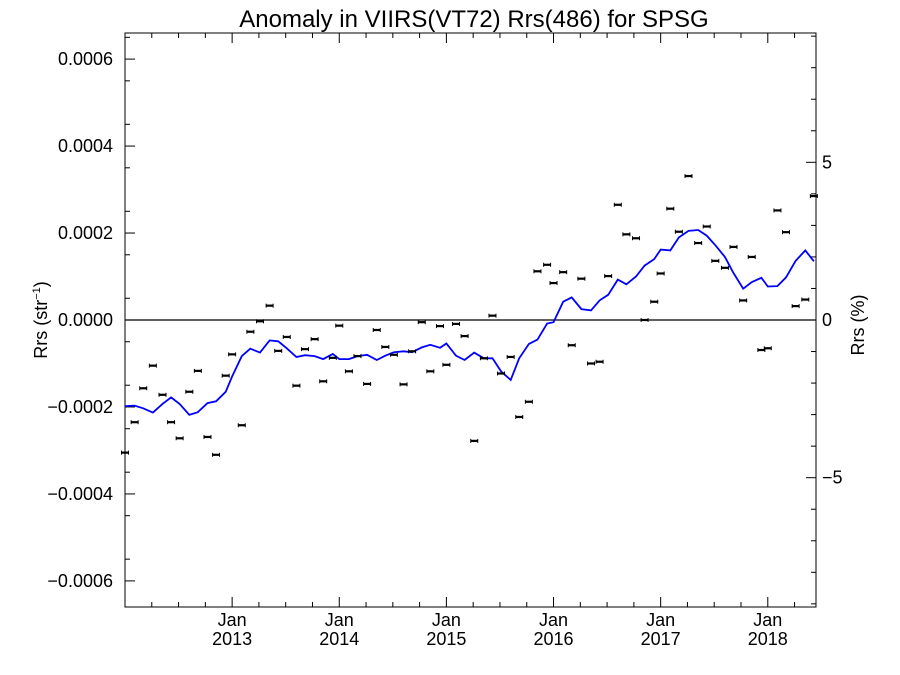  What do you see at coordinates (80, 407) in the screenshot?
I see `y-tick-label: −0.0002` at bounding box center [80, 407].